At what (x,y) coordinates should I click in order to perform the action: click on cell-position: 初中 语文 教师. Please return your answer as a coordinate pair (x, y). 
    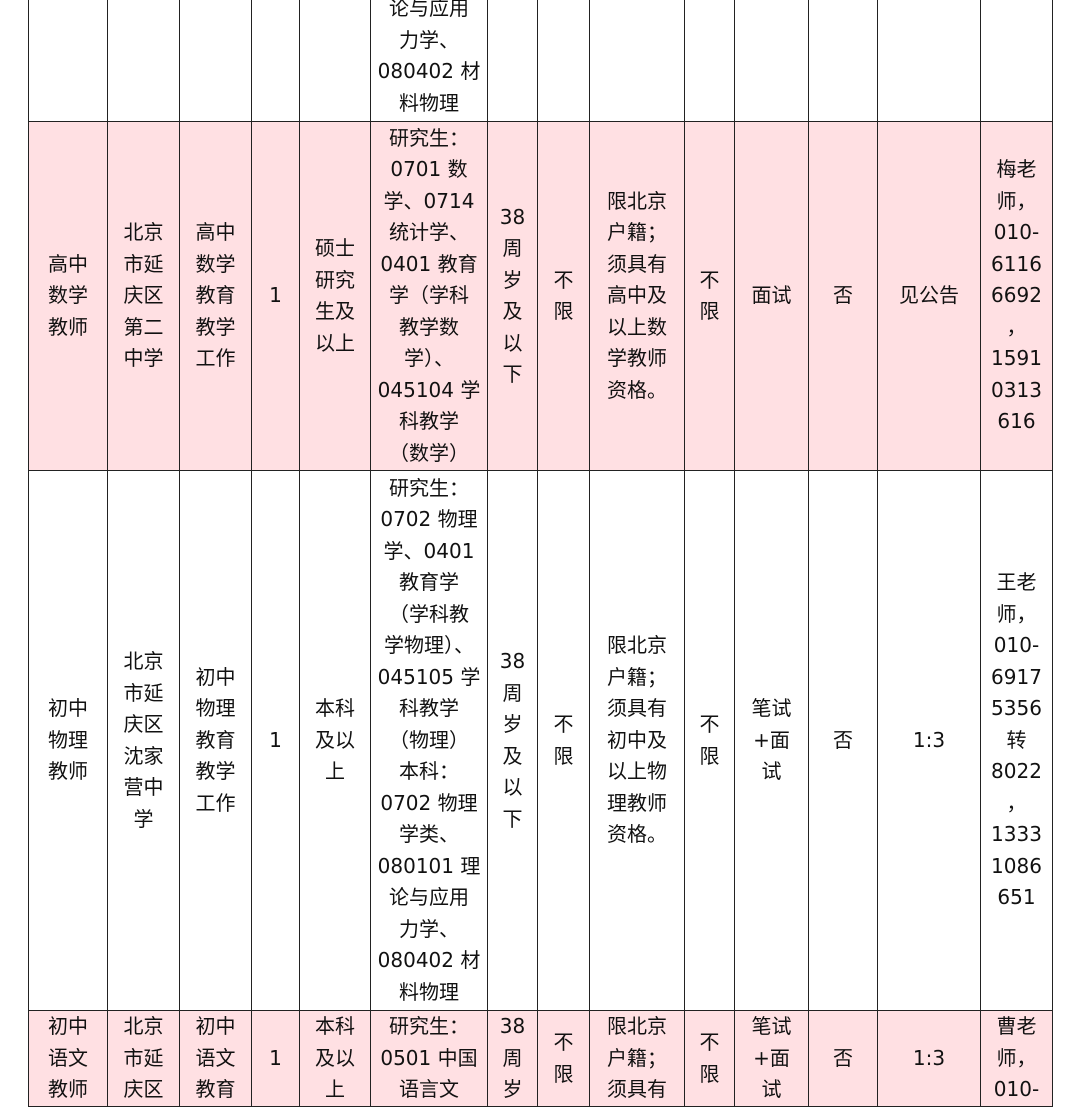
    Looking at the image, I should click on (68, 1059).